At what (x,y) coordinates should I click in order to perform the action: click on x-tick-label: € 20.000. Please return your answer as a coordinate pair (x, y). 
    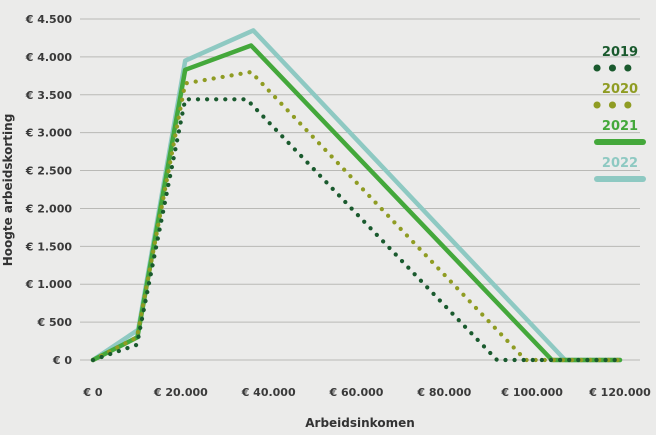
    Looking at the image, I should click on (180, 392).